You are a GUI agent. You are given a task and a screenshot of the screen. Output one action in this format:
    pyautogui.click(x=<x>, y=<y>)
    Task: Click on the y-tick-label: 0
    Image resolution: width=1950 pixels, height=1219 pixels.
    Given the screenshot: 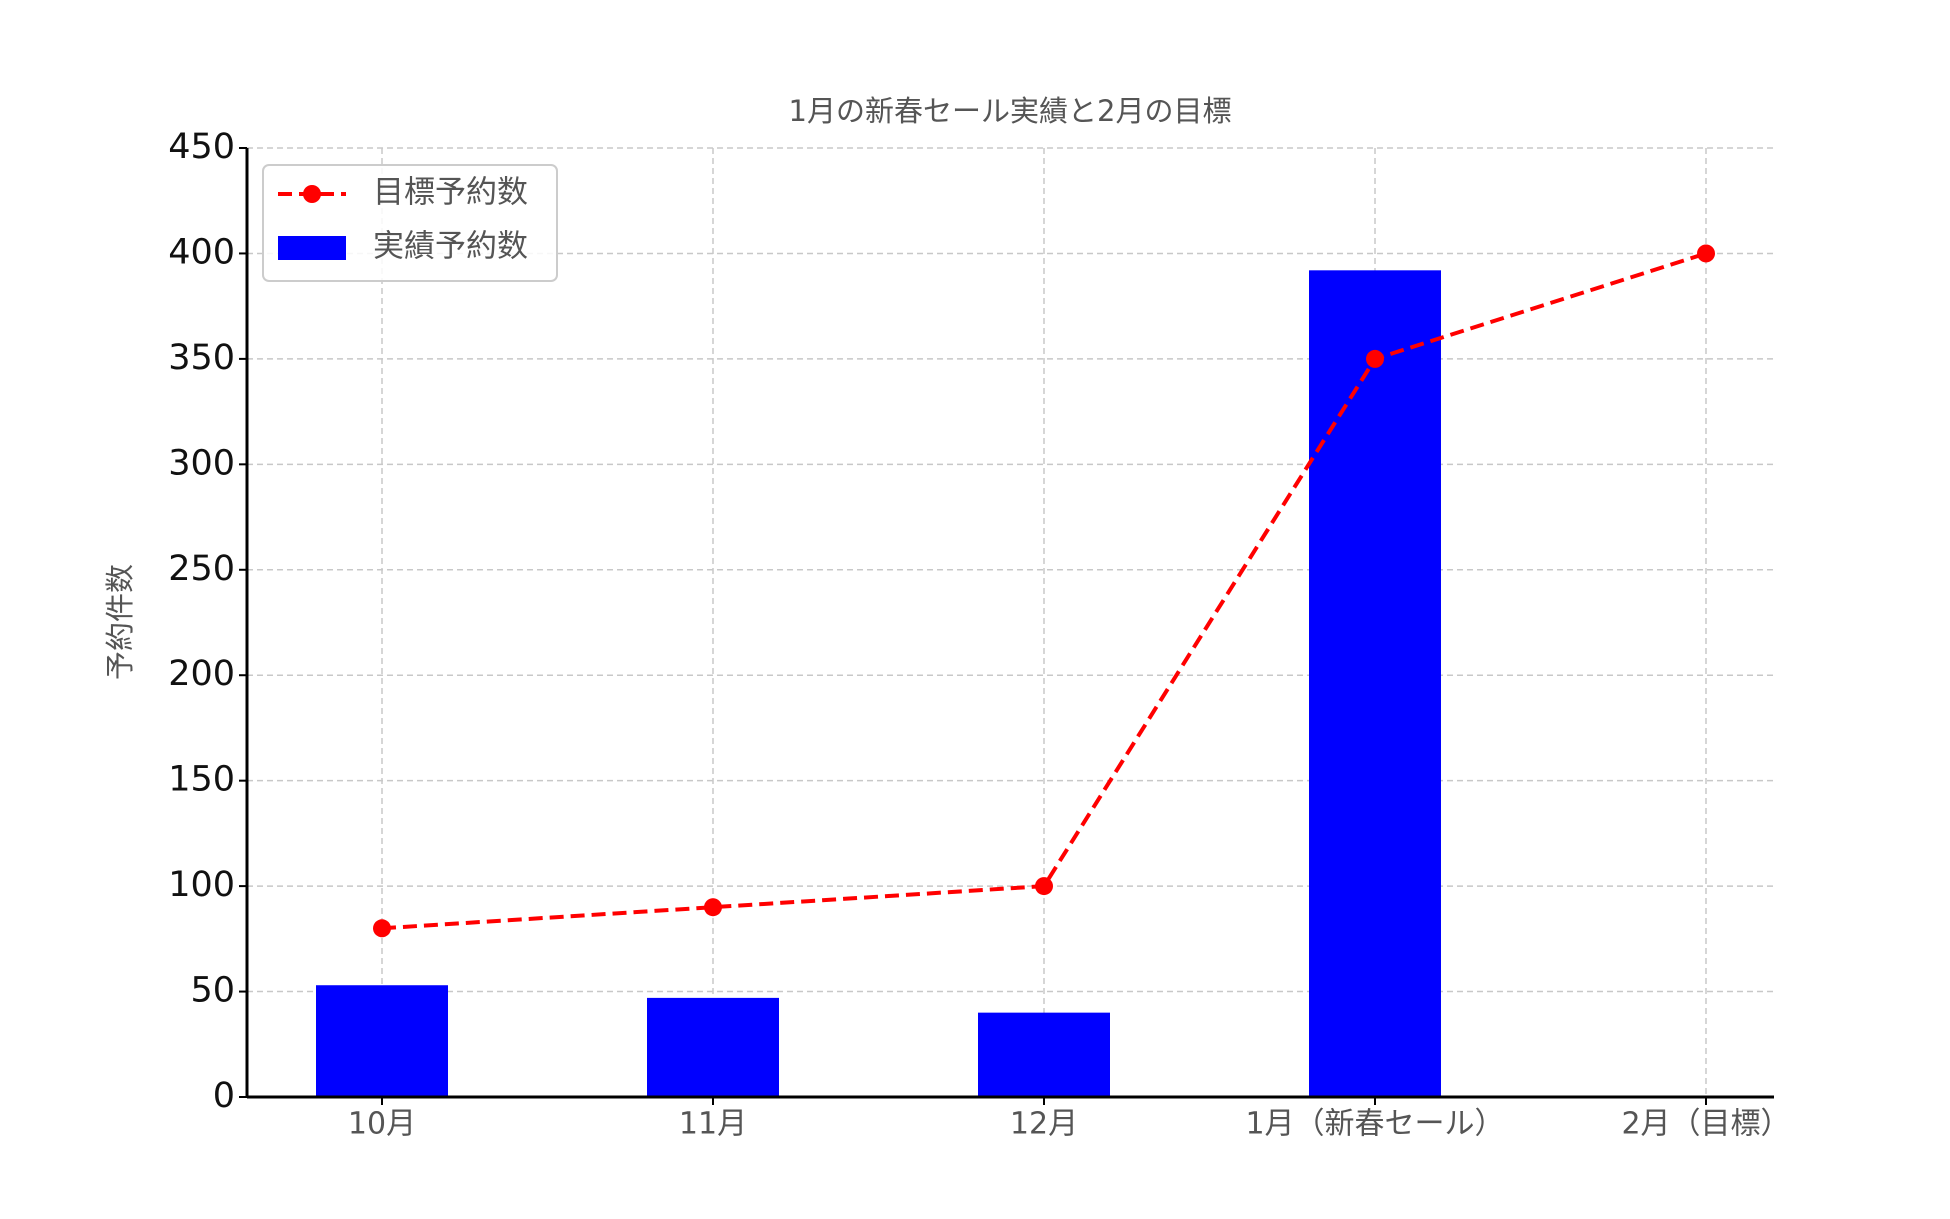 What is the action you would take?
    pyautogui.click(x=224, y=1096)
    